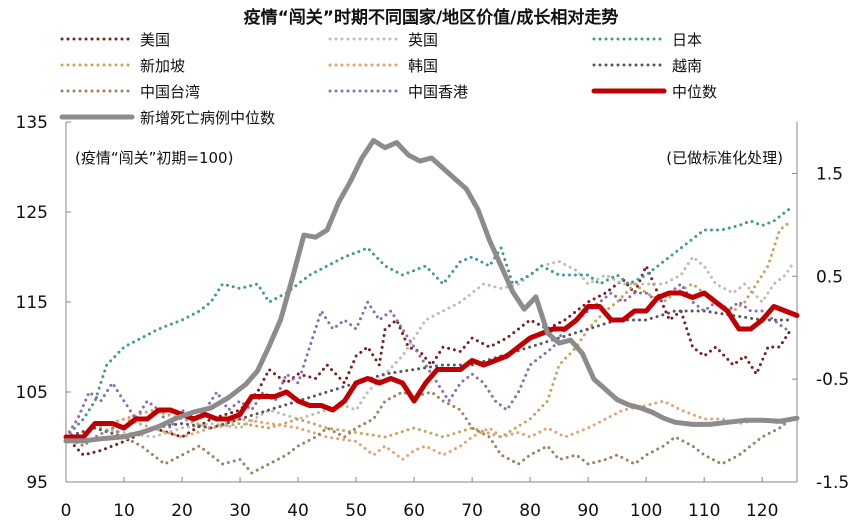 This screenshot has height=526, width=863. I want to click on x-tick-label: 20, so click(182, 511).